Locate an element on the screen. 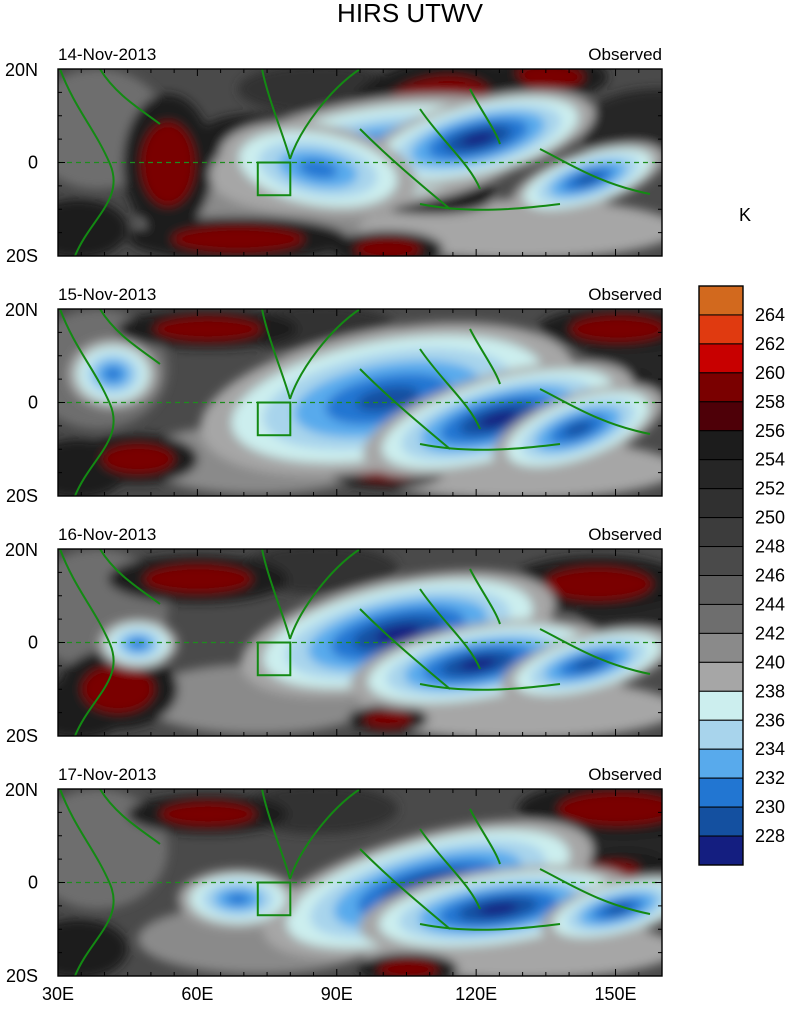  colorbar-label: 242 is located at coordinates (770, 633).